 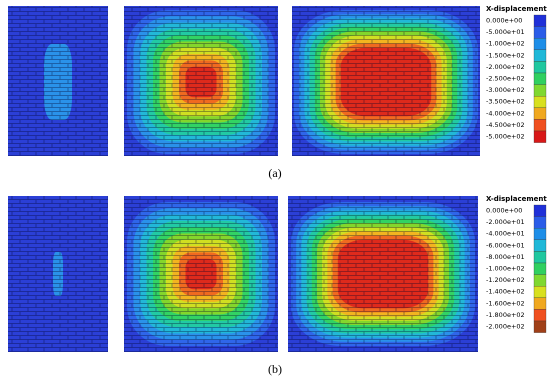 I want to click on caption: (a), so click(x=274, y=173).